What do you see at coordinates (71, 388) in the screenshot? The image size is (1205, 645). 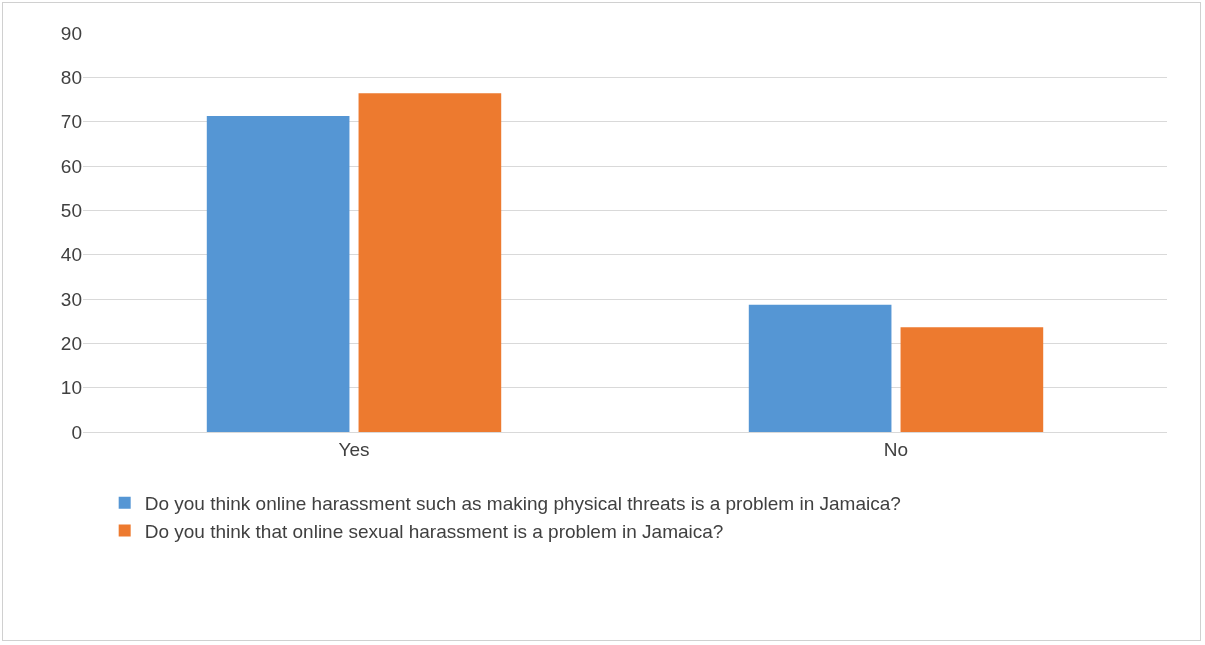 I see `y-tick-label: 10` at bounding box center [71, 388].